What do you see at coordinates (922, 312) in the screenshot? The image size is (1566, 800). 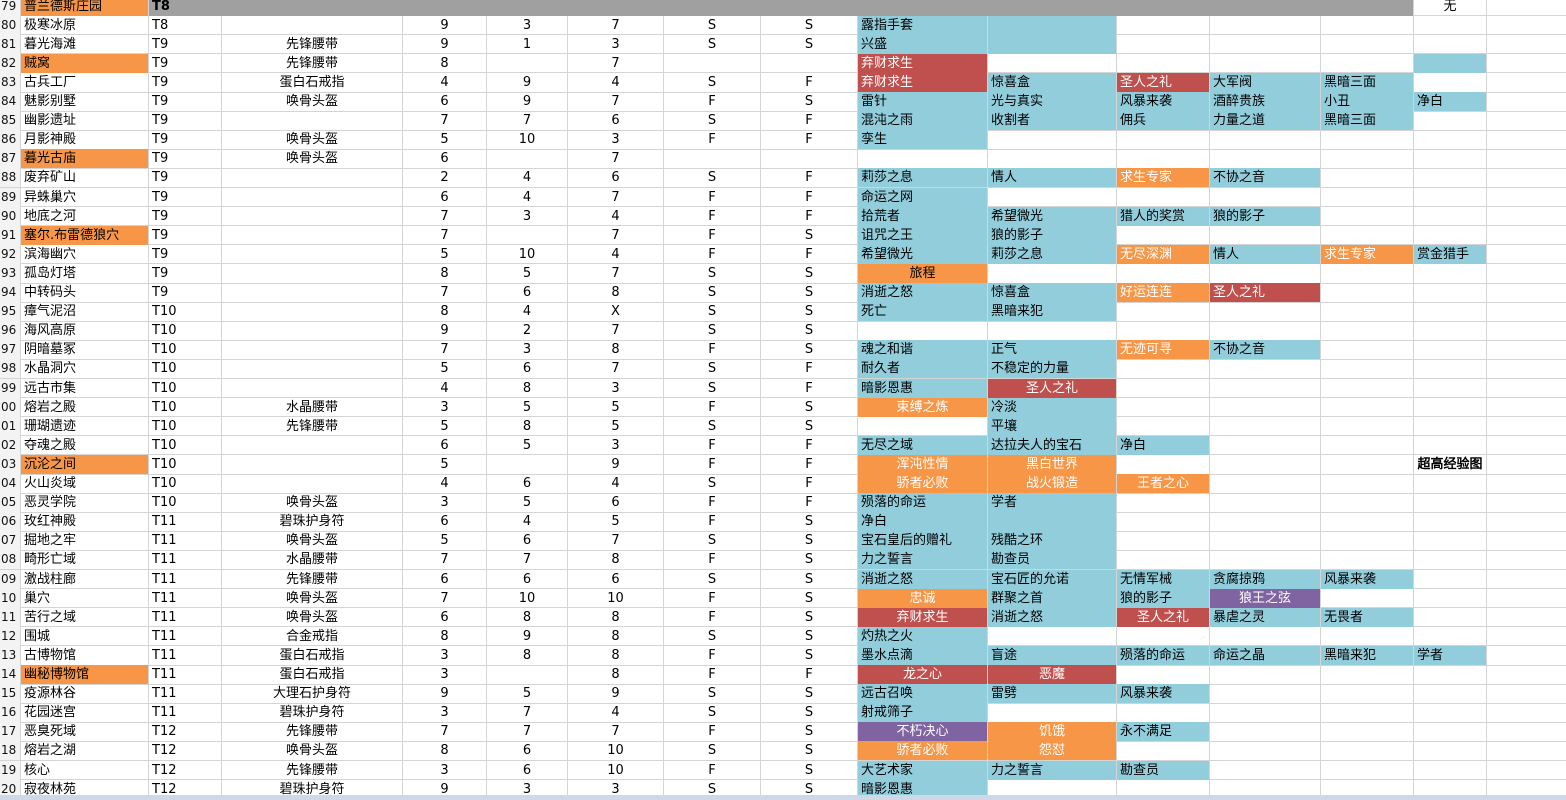 I see `tag-cell: 死亡` at bounding box center [922, 312].